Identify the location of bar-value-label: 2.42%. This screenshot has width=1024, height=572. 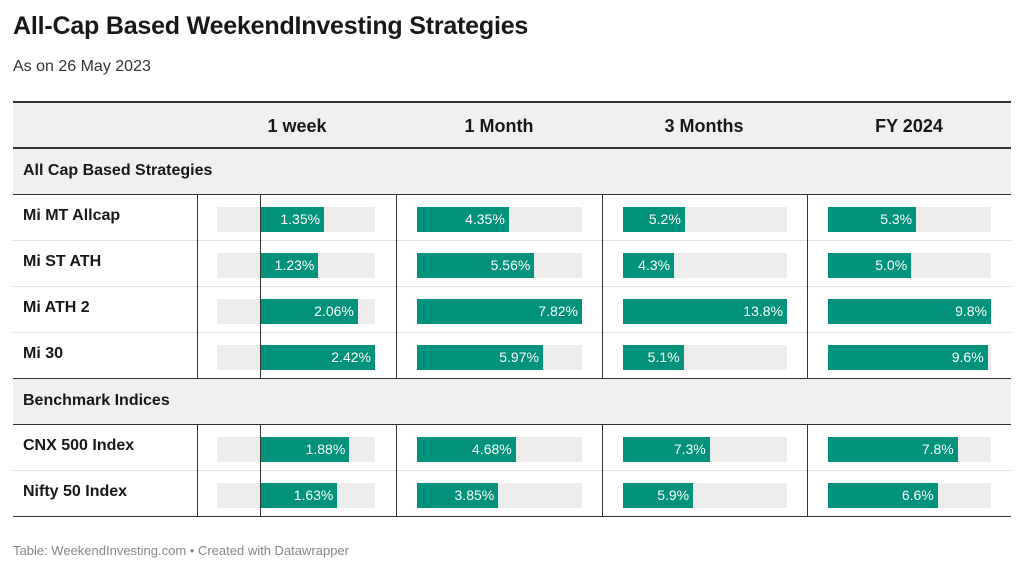
(351, 357).